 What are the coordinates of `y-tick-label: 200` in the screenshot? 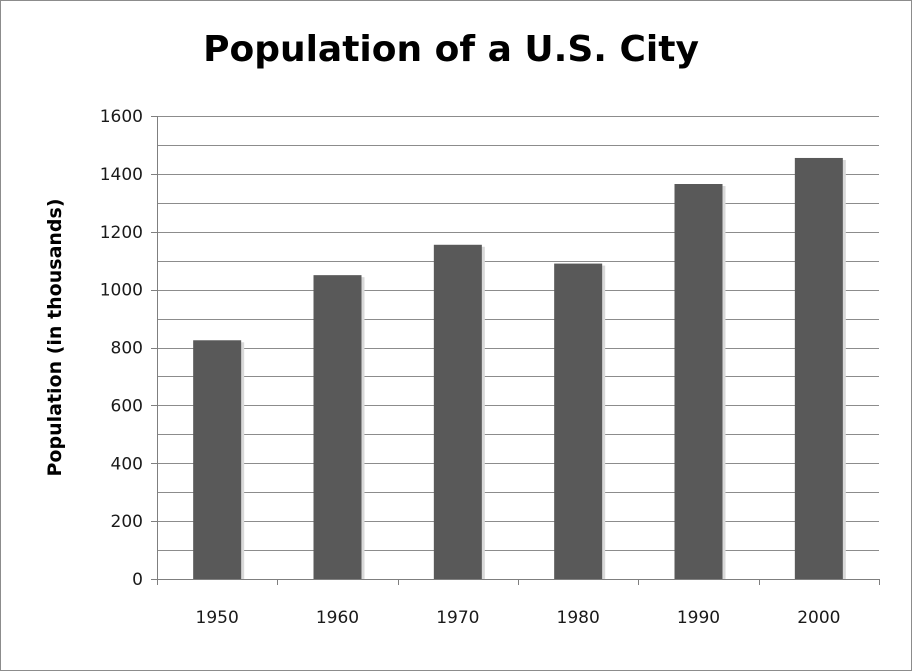 It's located at (127, 522).